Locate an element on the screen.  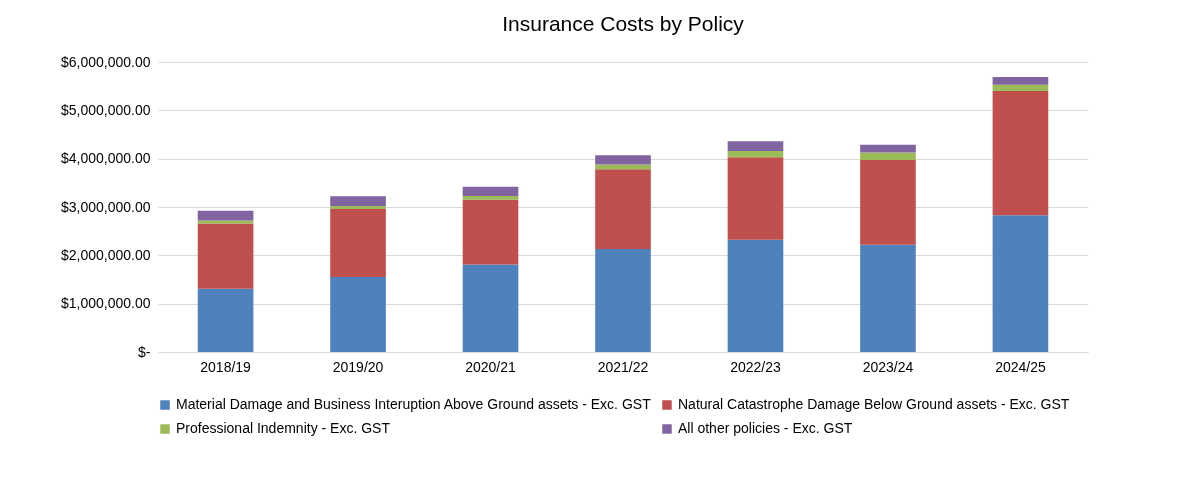
x-tick-label: 2019/20 is located at coordinates (358, 366).